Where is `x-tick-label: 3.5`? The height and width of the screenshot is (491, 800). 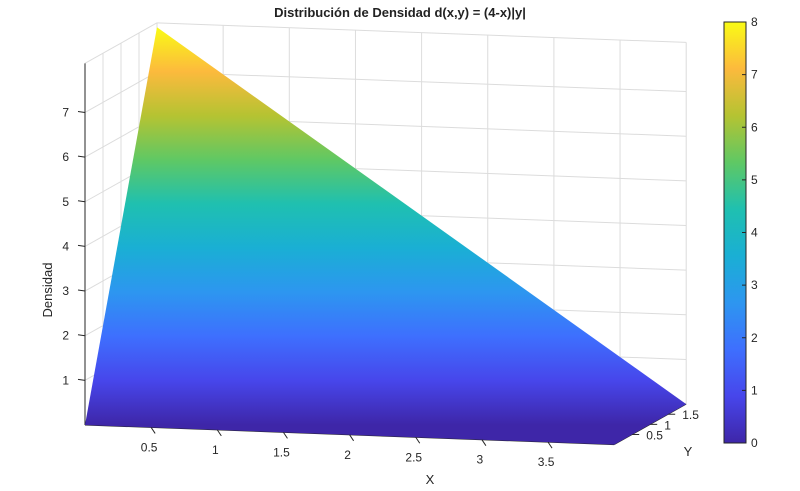
x-tick-label: 3.5 is located at coordinates (546, 462).